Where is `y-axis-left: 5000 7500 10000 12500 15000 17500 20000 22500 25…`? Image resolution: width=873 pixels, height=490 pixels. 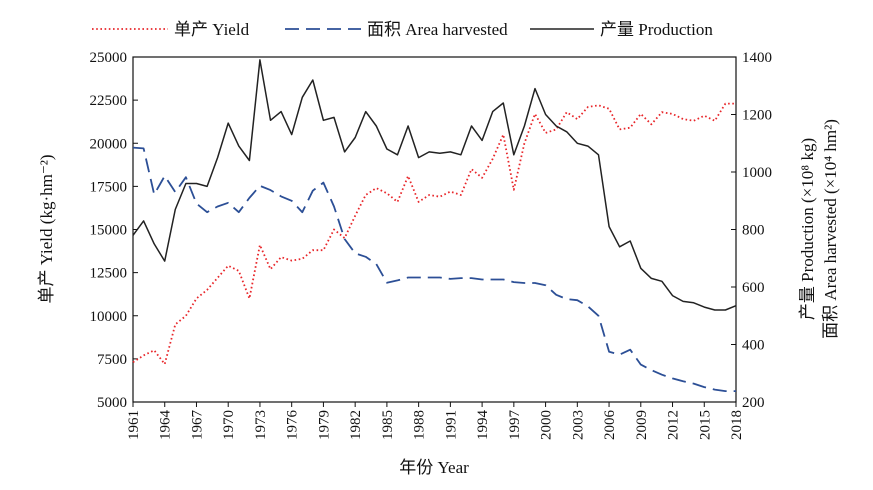 y-axis-left: 5000 7500 10000 12500 15000 17500 20000 22500 25… is located at coordinates (114, 230).